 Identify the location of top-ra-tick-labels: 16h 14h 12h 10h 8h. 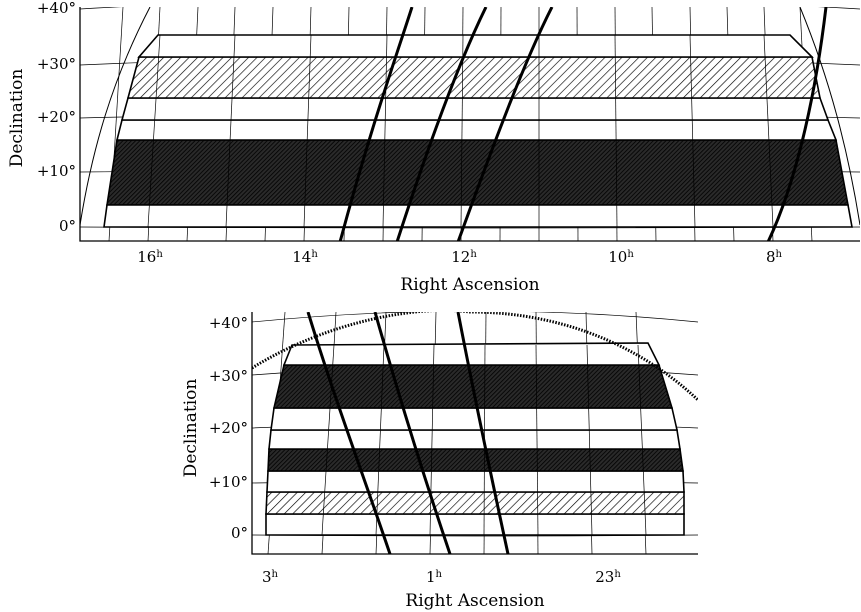
(459, 257).